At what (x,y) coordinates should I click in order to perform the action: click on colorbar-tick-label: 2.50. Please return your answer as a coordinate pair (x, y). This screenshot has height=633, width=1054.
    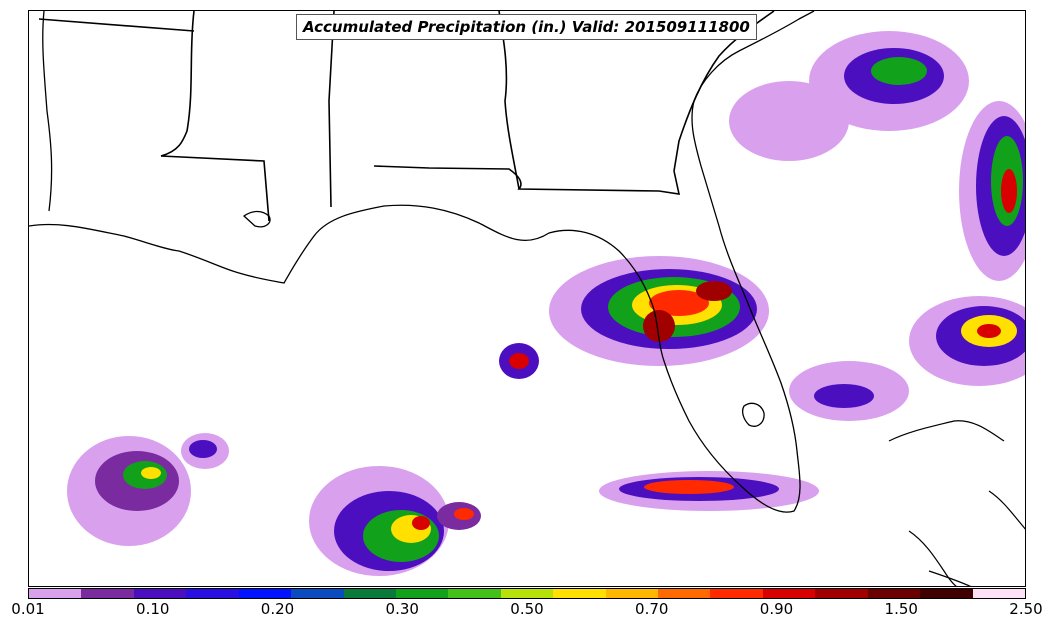
    Looking at the image, I should click on (1026, 609).